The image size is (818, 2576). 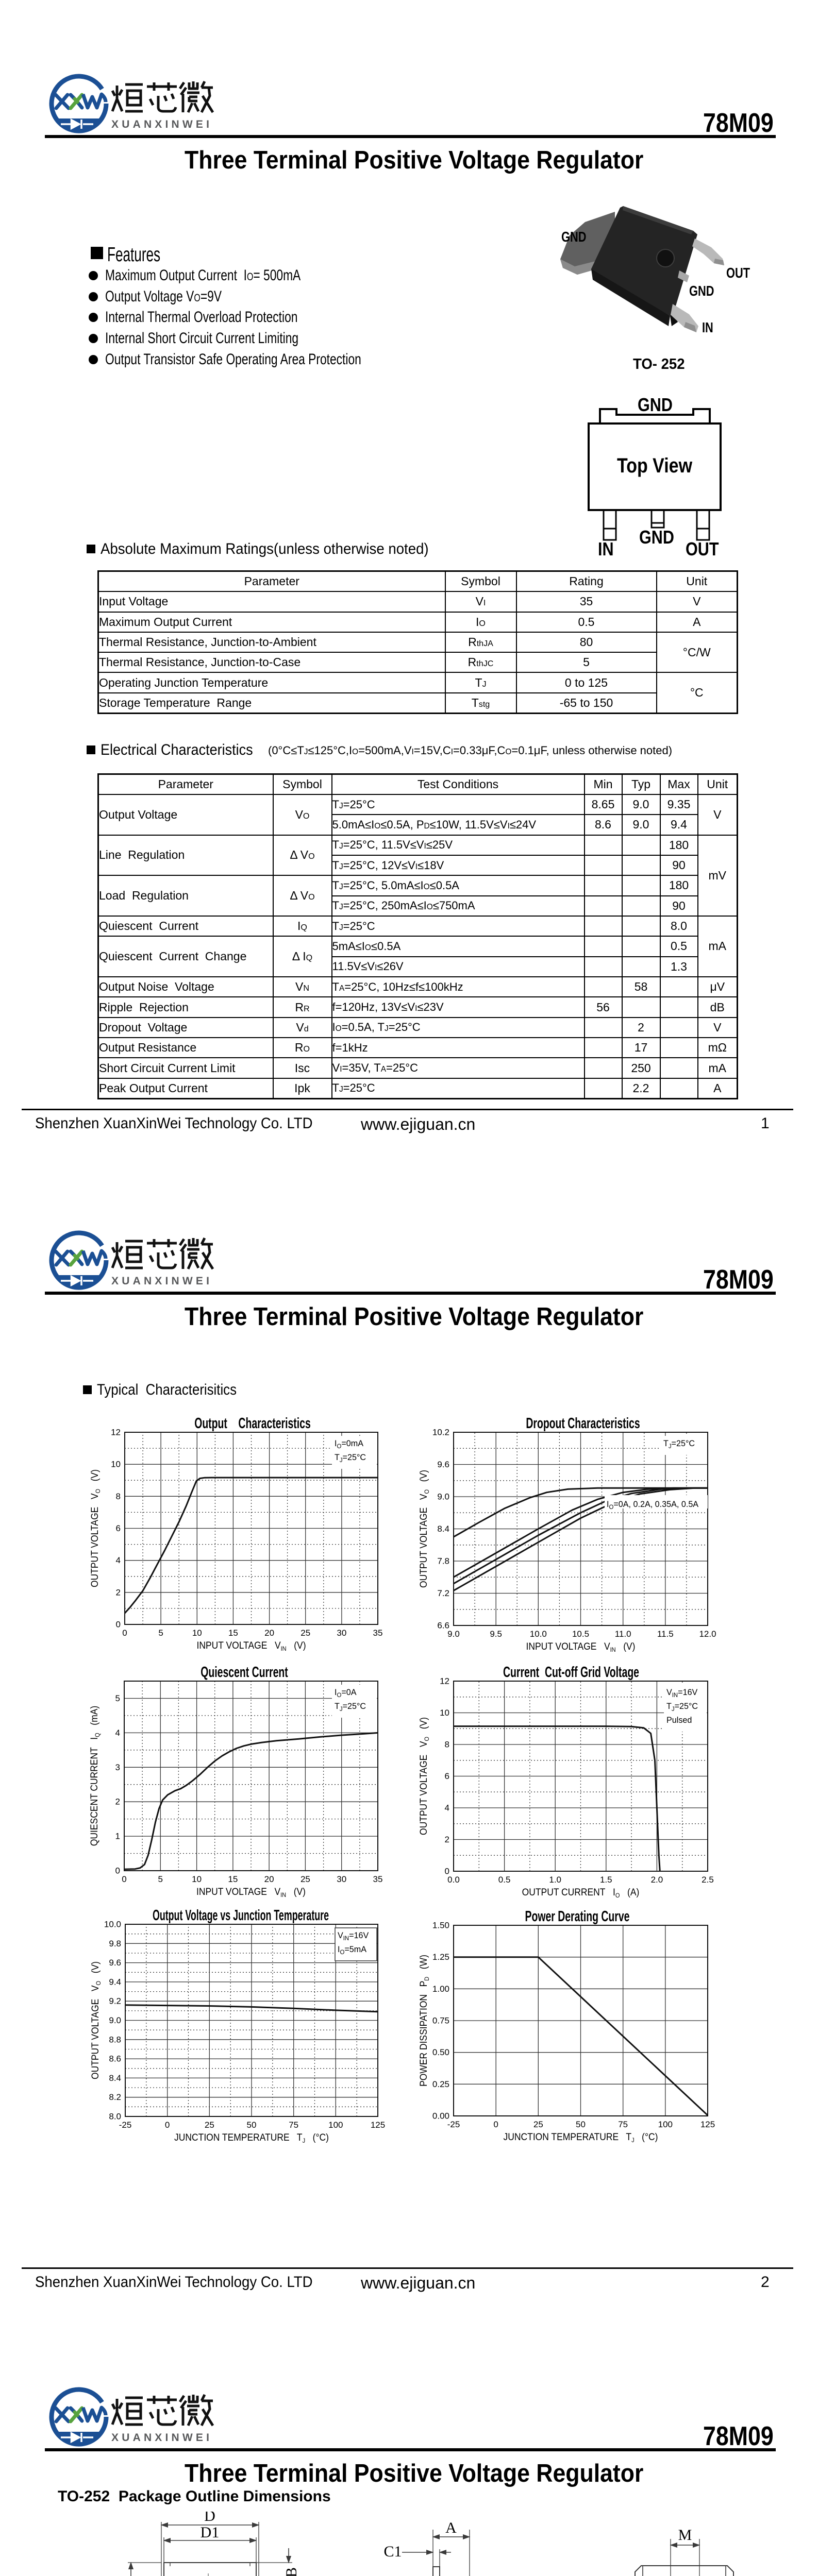 What do you see at coordinates (115, 1982) in the screenshot?
I see `svg-text: 9.4` at bounding box center [115, 1982].